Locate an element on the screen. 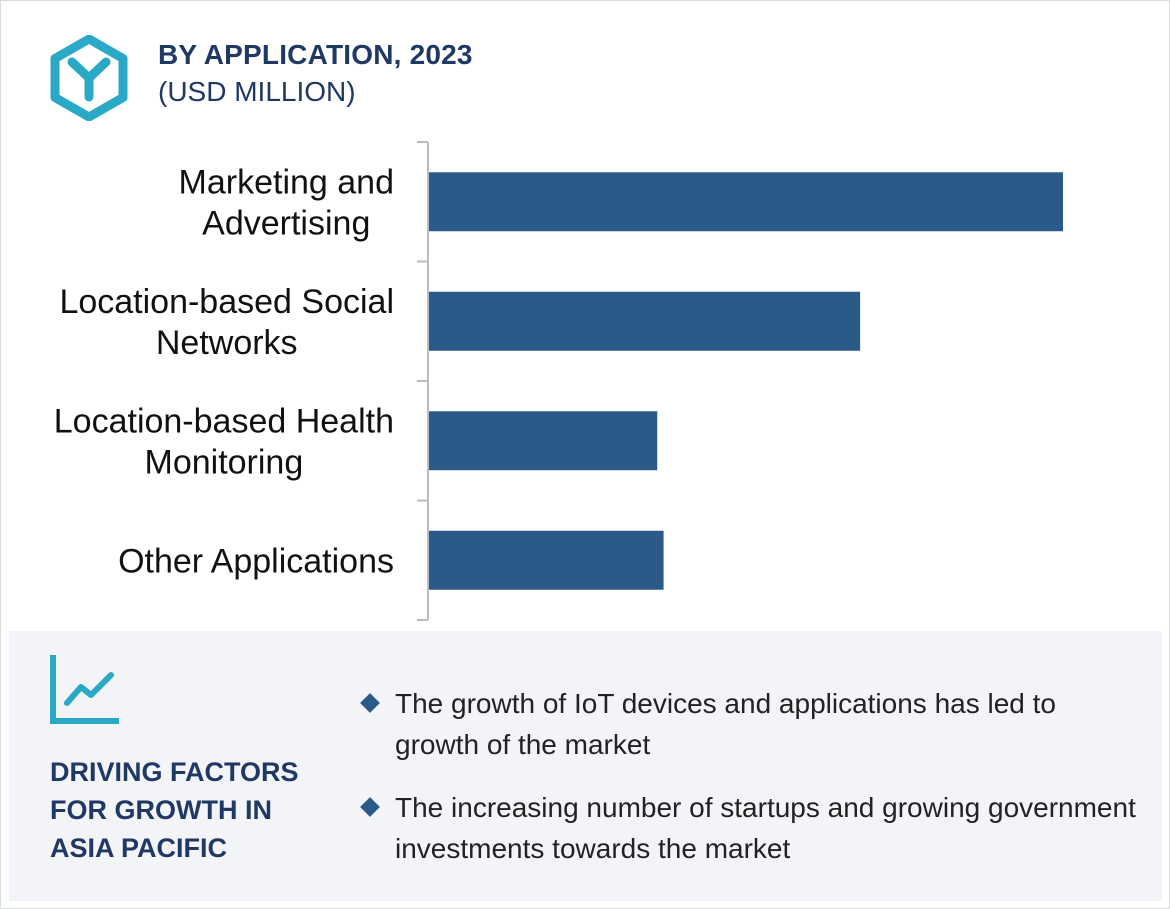  hexagon-y-logo-icon is located at coordinates (89, 78).